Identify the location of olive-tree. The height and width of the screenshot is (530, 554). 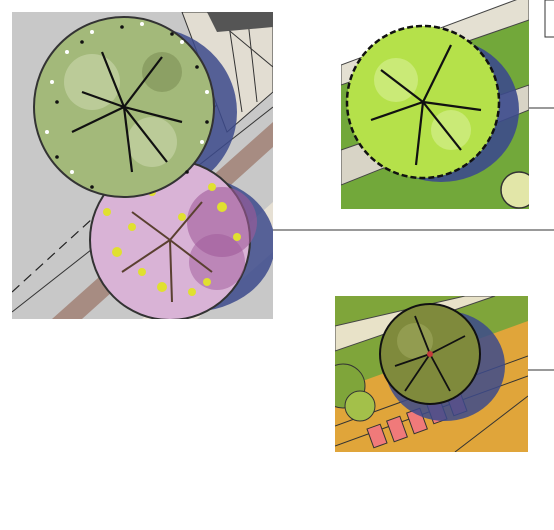
(430, 354).